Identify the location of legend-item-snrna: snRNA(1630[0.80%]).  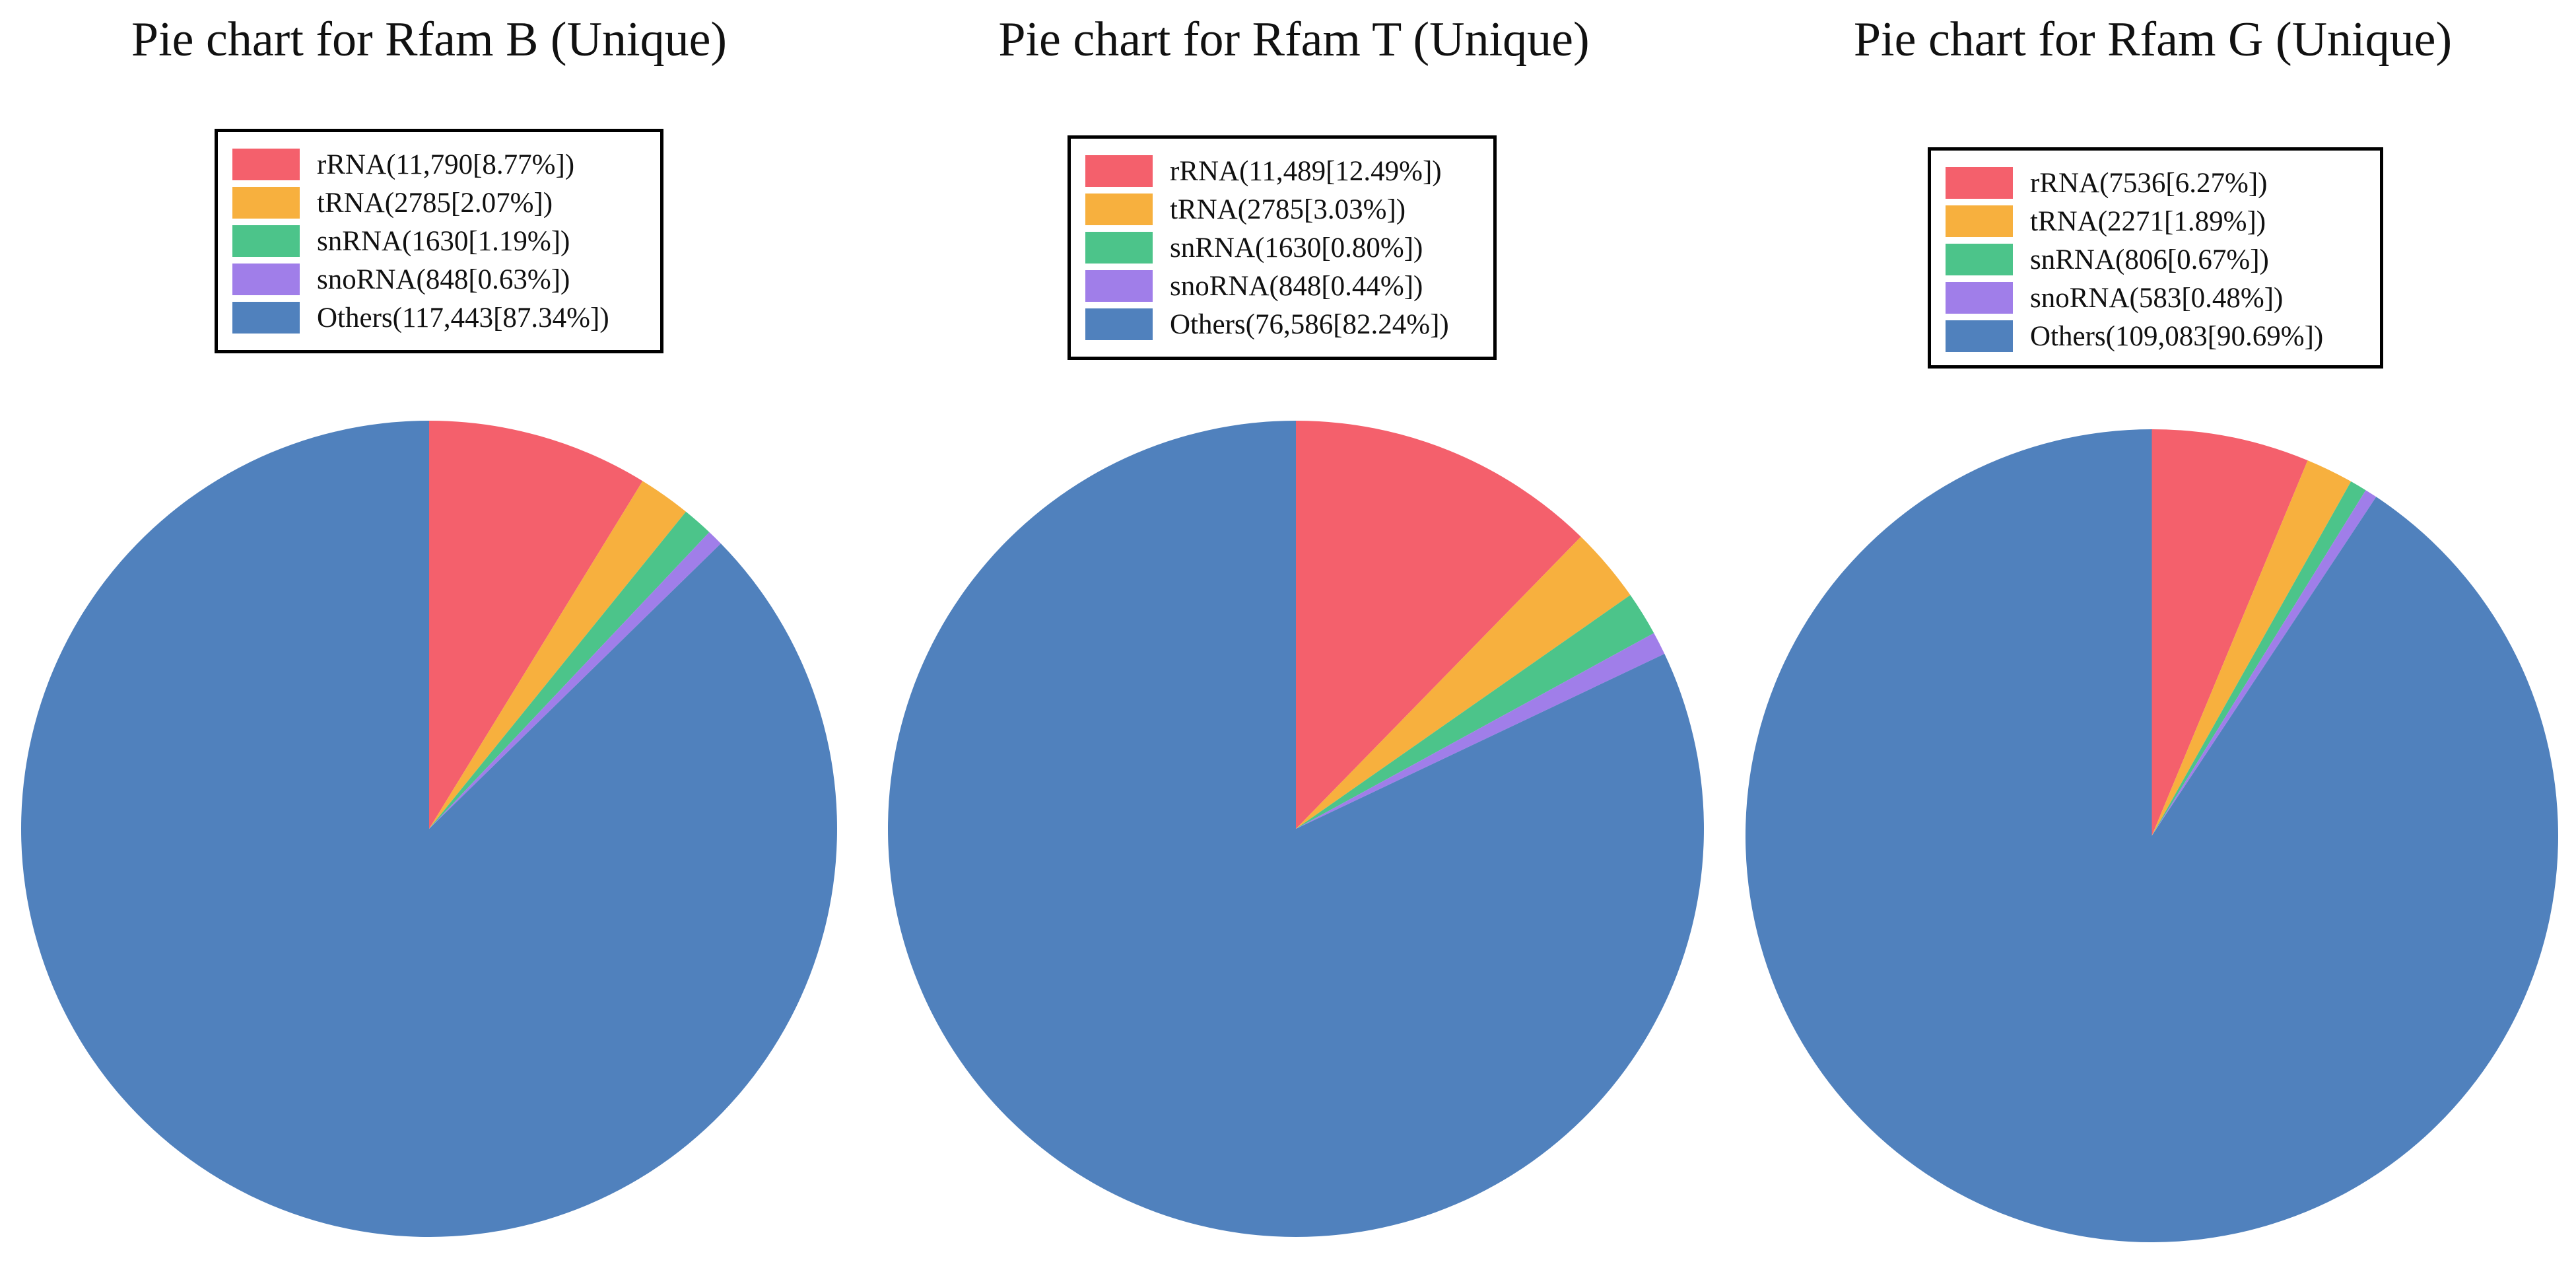
(1282, 248).